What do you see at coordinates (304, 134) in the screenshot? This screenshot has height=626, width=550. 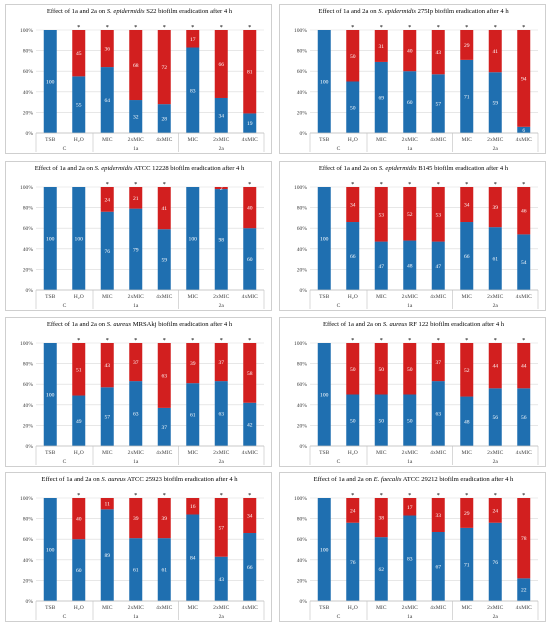 I see `y-tick-label: 0%` at bounding box center [304, 134].